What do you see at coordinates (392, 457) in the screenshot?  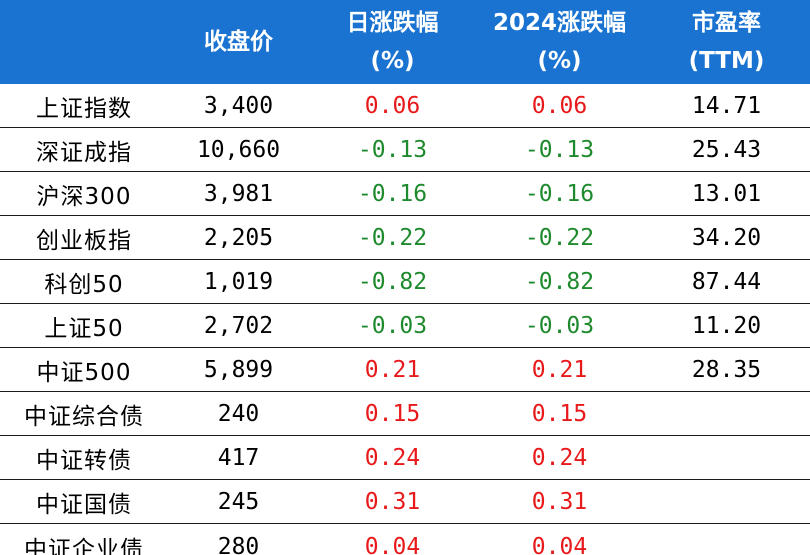 I see `daily-change-cell: 0.24` at bounding box center [392, 457].